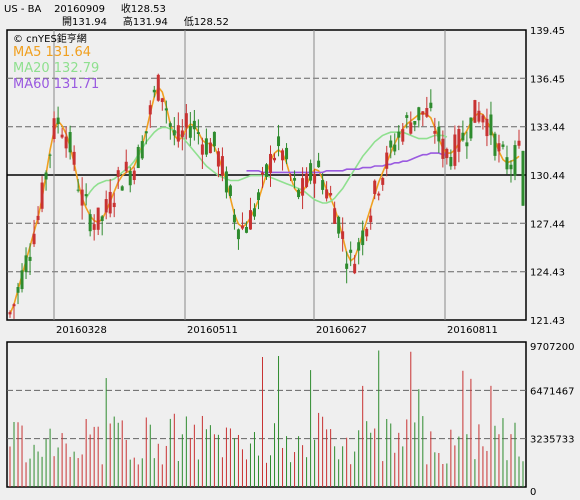 This screenshot has width=580, height=500. I want to click on header-bar: US - BA 20160909 收128.53, so click(85, 7).